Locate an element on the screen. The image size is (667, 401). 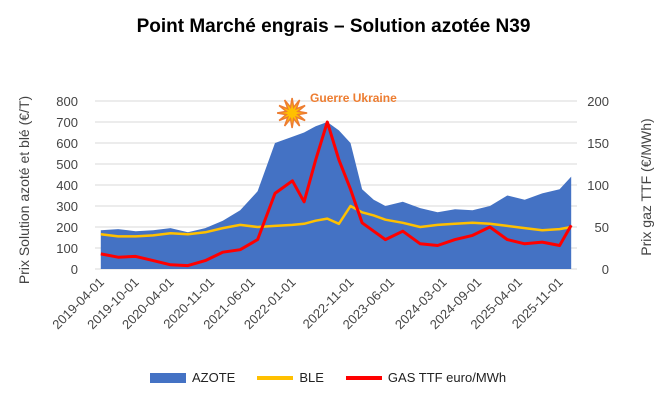
left-tick-label: 600 is located at coordinates (67, 143).